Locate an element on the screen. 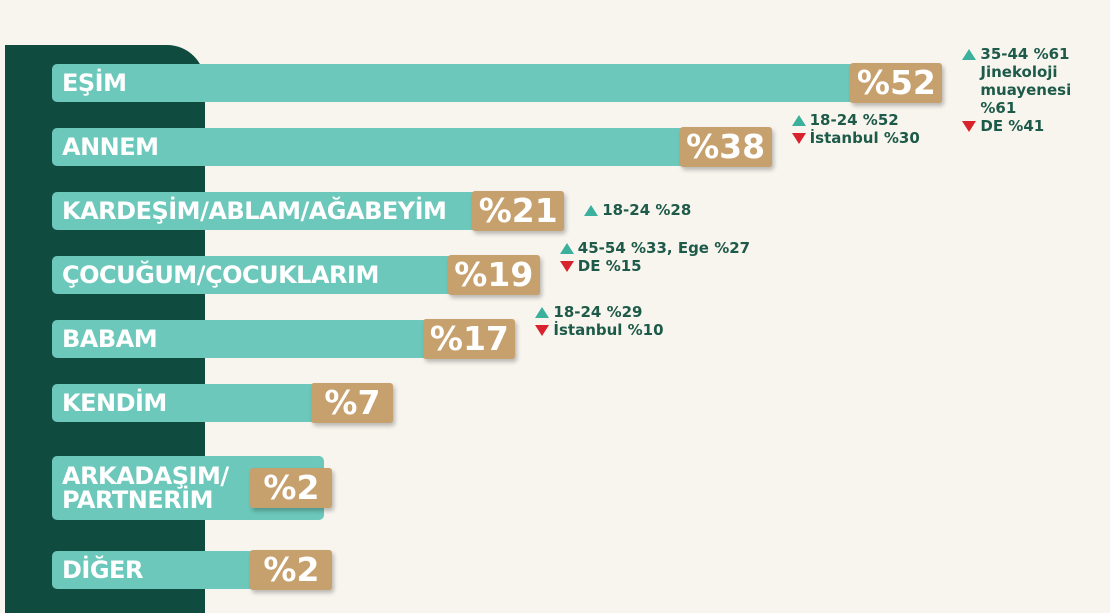  annotation-text: DE %15 is located at coordinates (609, 266).